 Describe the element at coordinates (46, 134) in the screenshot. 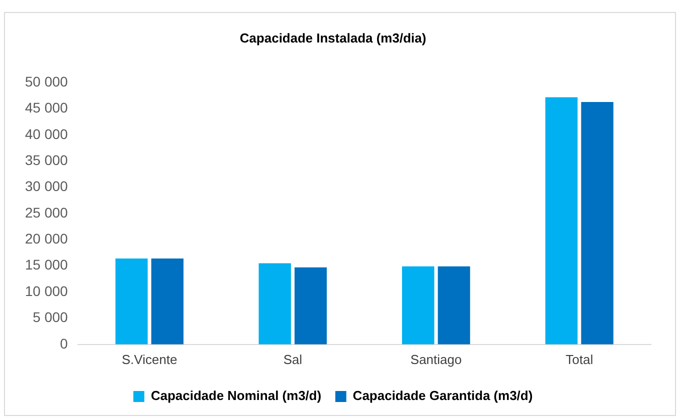

I see `y-tick-label: 40 000` at that location.